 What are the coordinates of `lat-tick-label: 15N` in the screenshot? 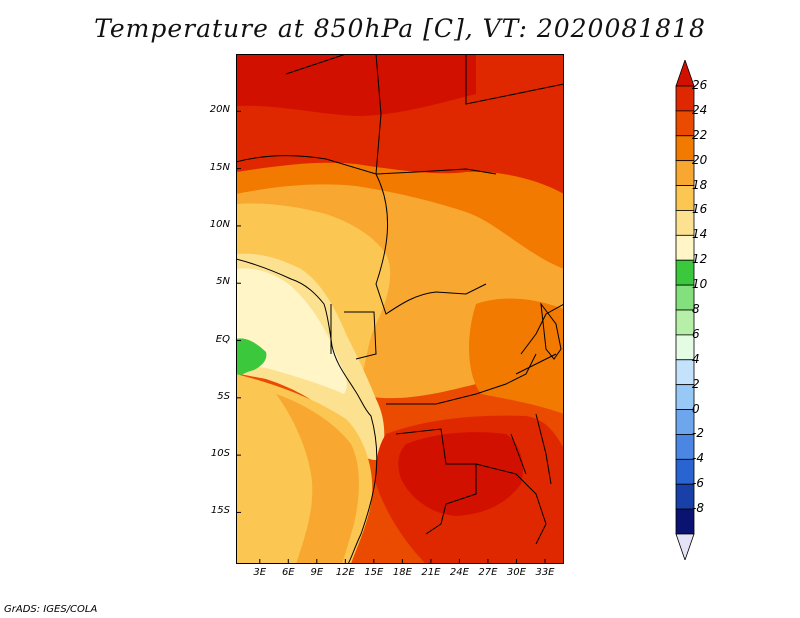 It's located at (219, 167).